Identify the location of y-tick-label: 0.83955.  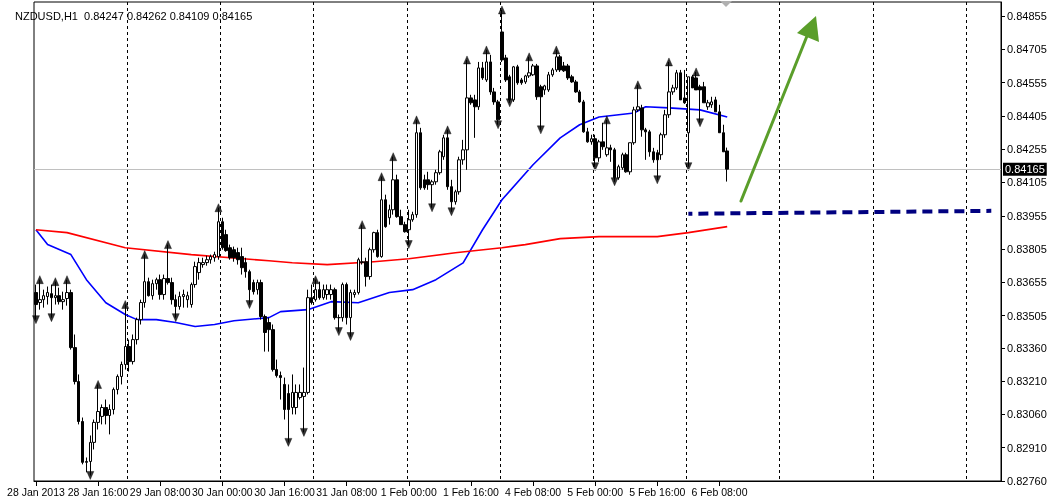
(1027, 215).